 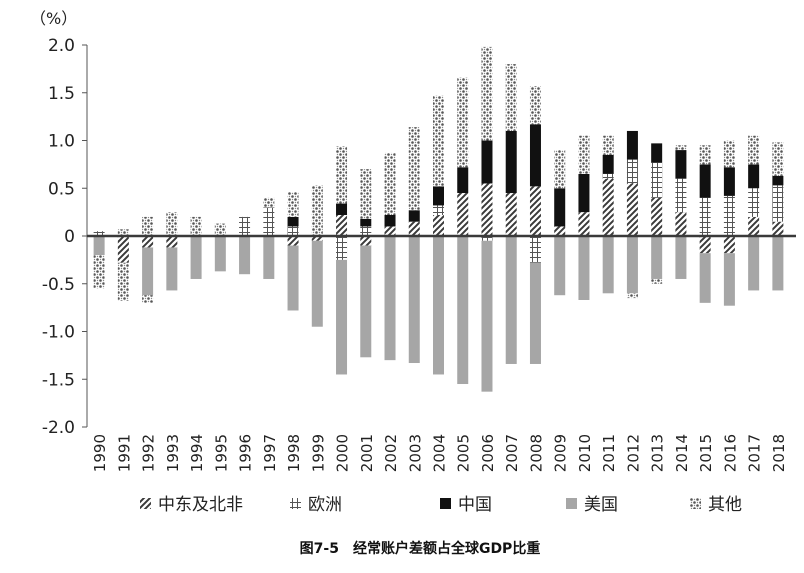 What do you see at coordinates (61, 46) in the screenshot?
I see `y-tick-label: 2.0` at bounding box center [61, 46].